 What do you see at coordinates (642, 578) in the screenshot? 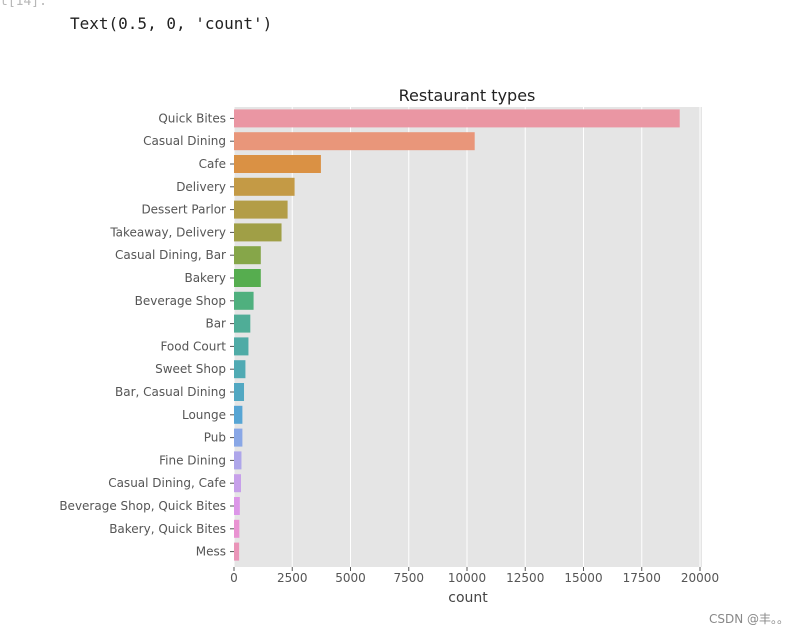
I see `x-tick-label: 17500` at bounding box center [642, 578].